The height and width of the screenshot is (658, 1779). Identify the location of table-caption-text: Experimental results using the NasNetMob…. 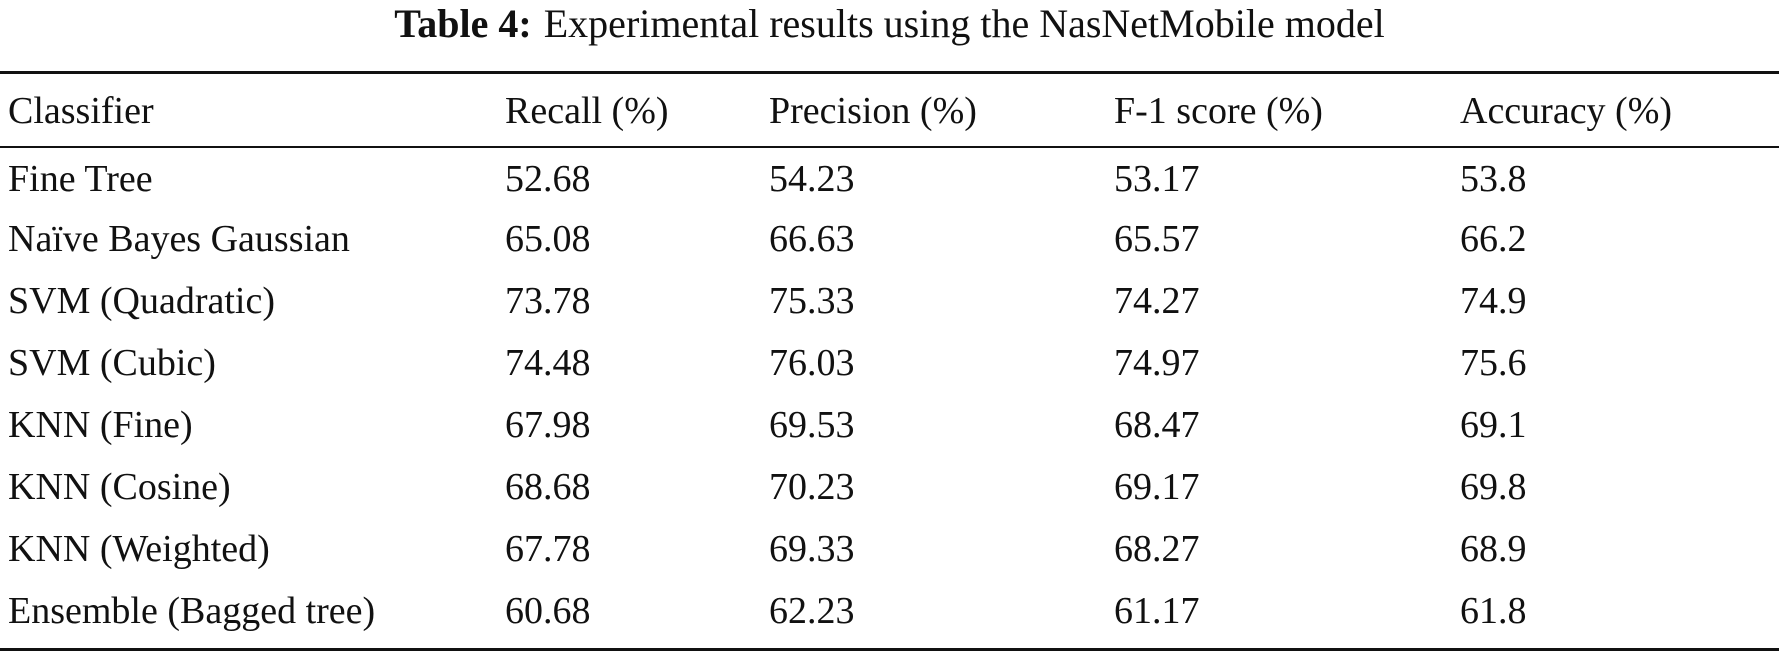
(964, 23).